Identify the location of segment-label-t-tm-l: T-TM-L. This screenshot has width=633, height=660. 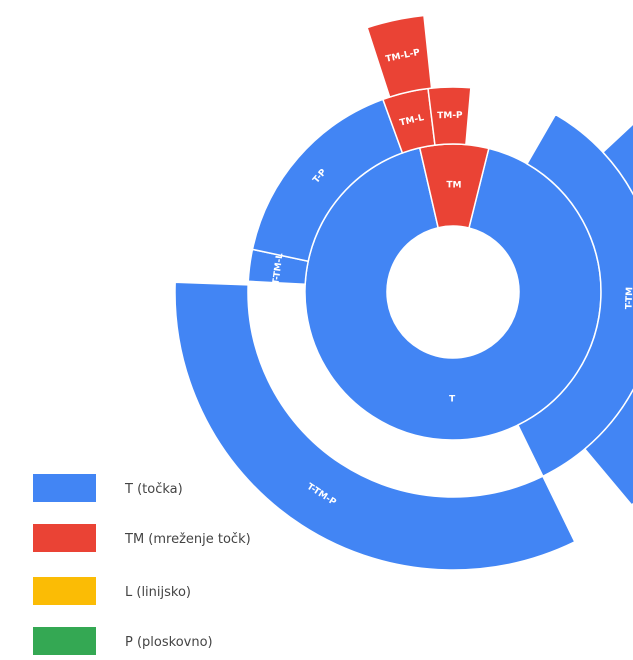
(278, 268).